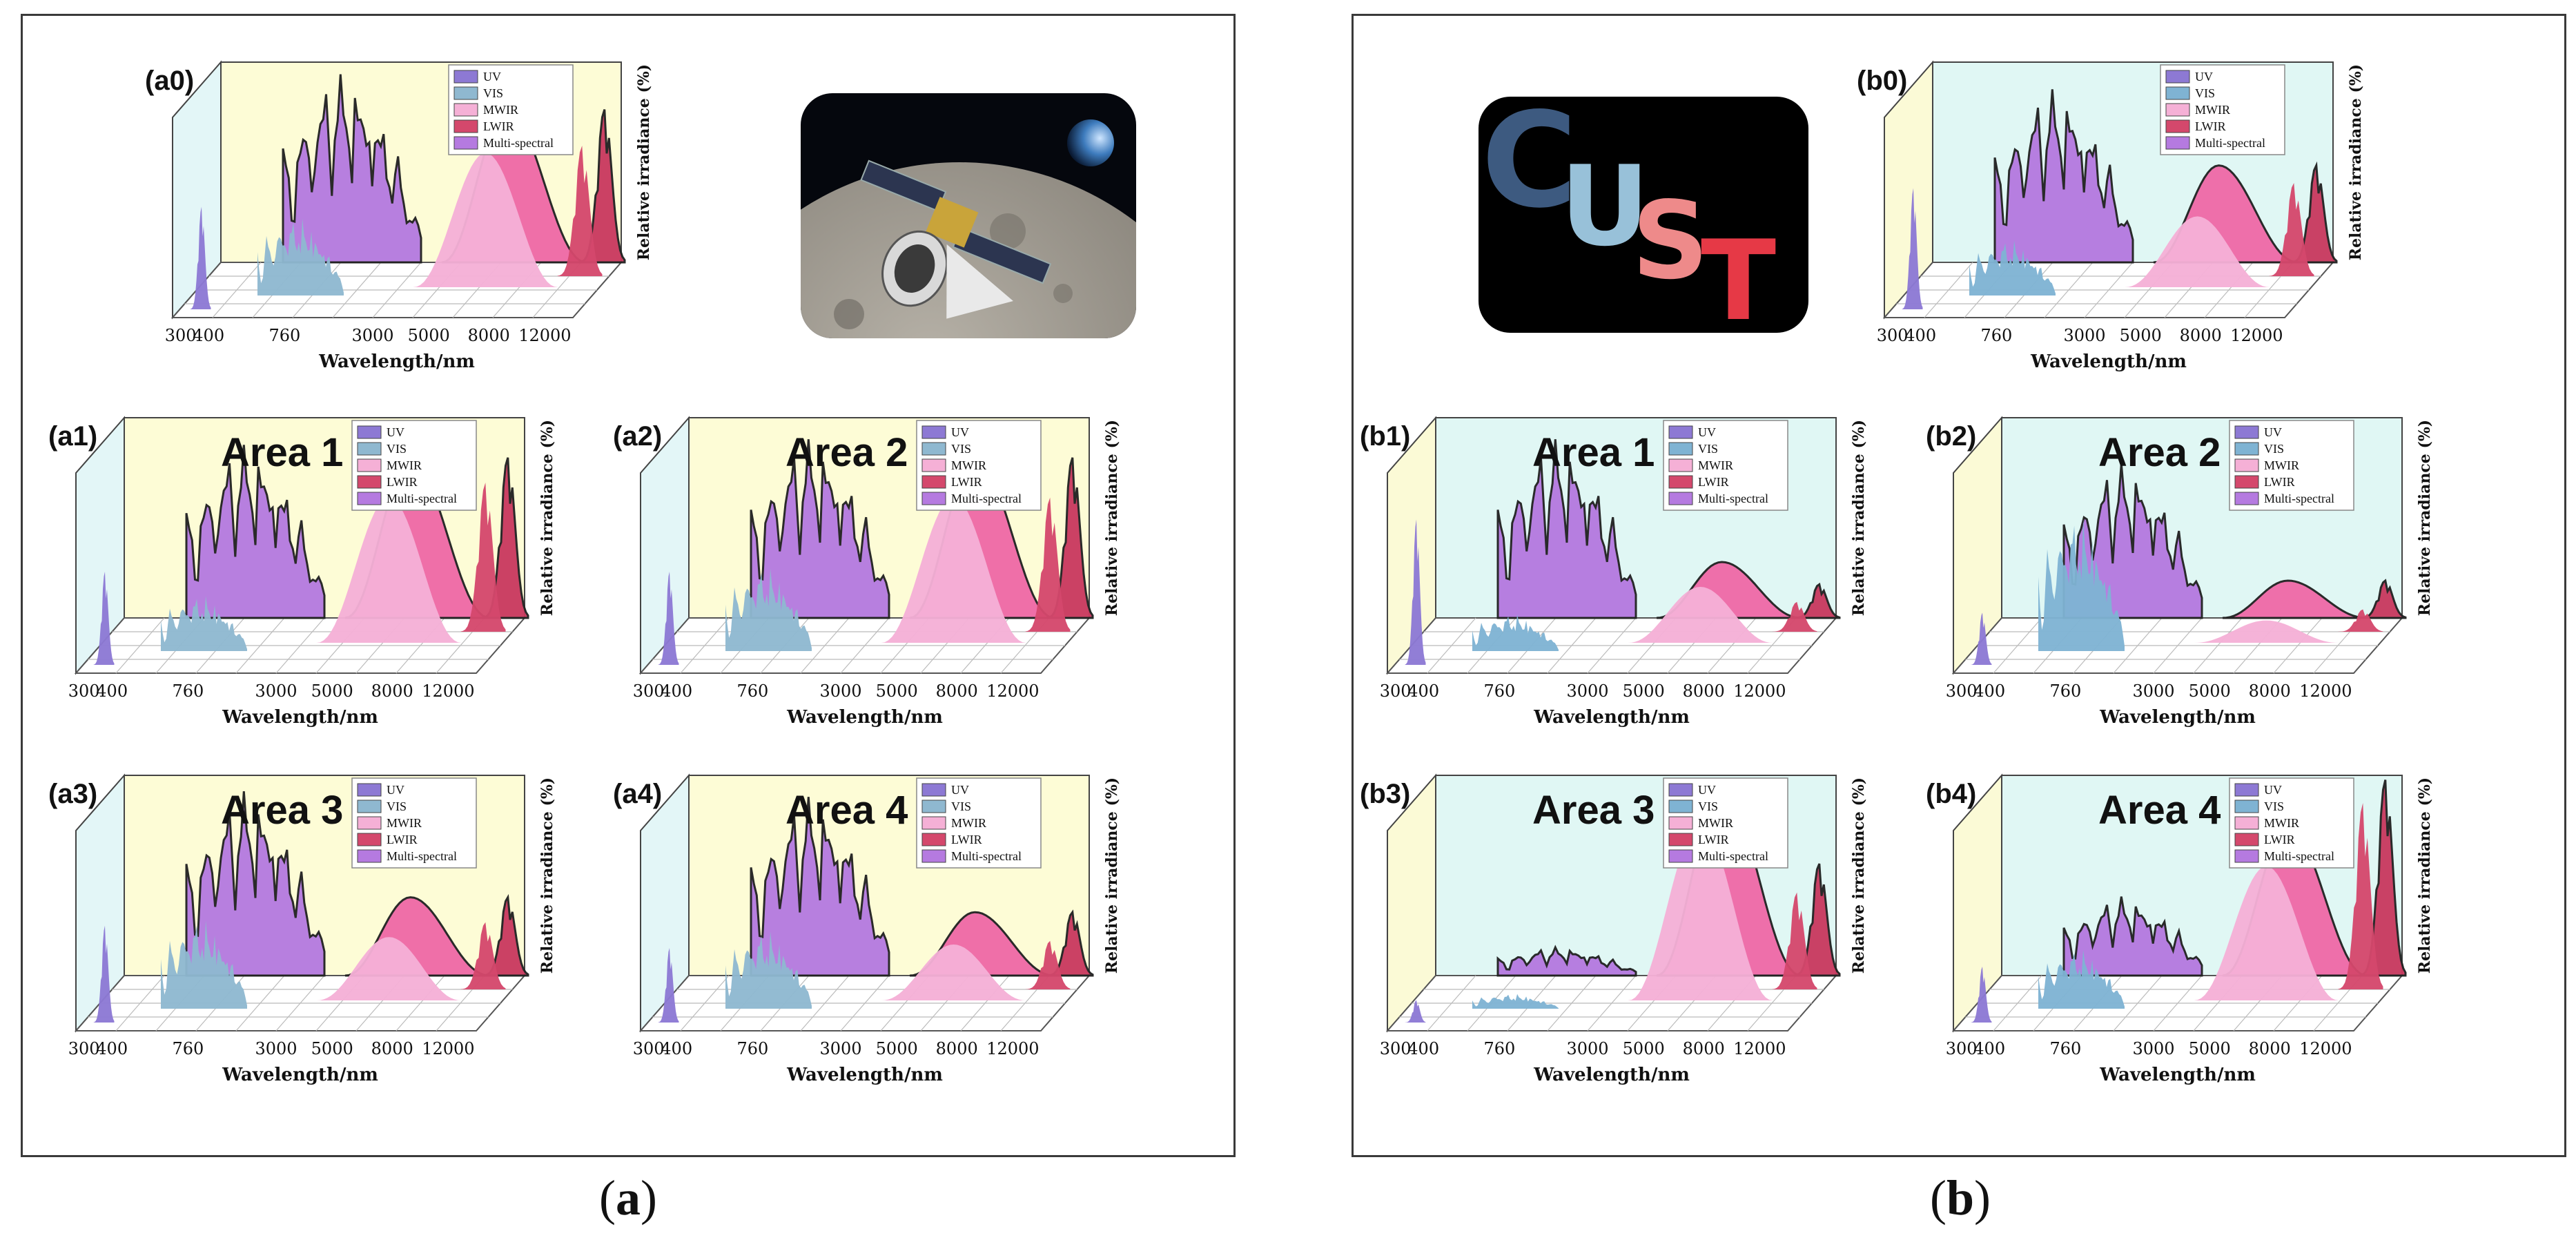  Describe the element at coordinates (72, 436) in the screenshot. I see `panel-label-a1: (a1)` at that location.